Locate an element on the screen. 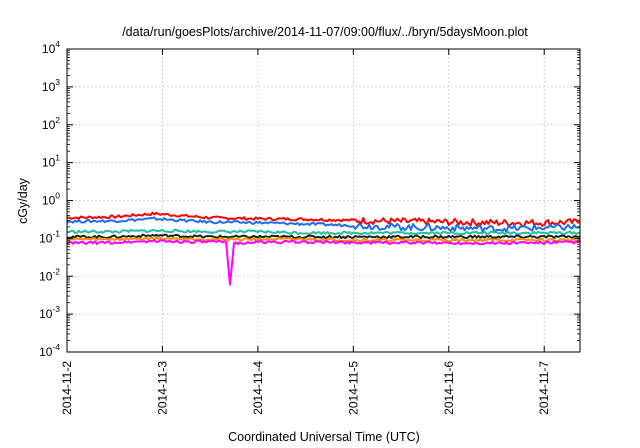 The width and height of the screenshot is (640, 448). x-tick-label: 2014-11-3 is located at coordinates (162, 388).